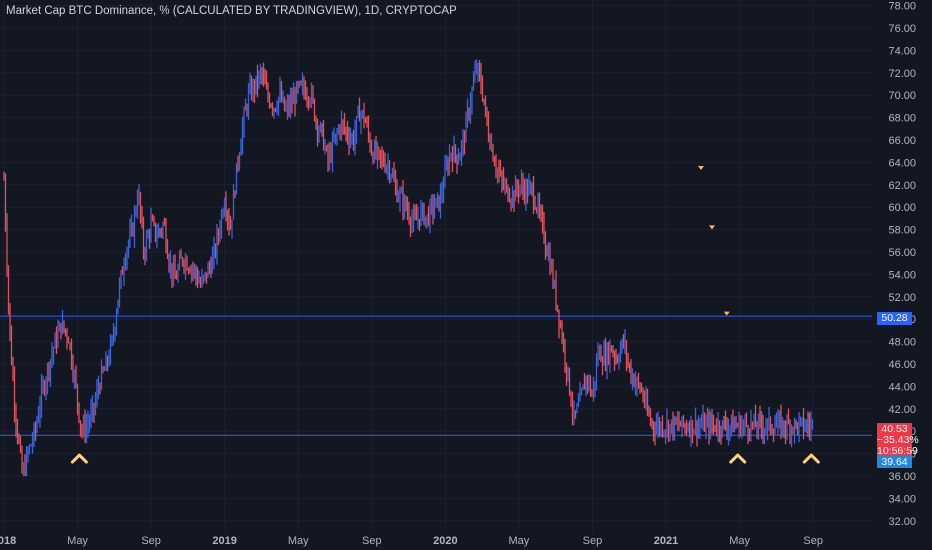 This screenshot has width=932, height=550. I want to click on y-tick-label: 52.00, so click(902, 298).